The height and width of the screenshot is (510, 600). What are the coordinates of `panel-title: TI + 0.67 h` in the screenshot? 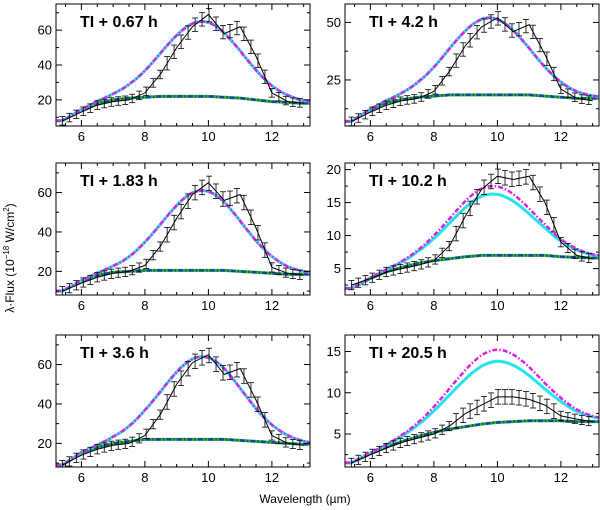 It's located at (119, 22).